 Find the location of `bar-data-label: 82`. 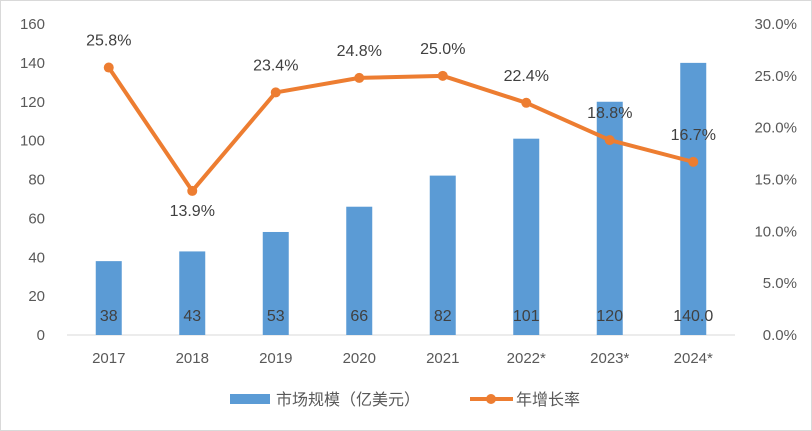

bar-data-label: 82 is located at coordinates (443, 316).